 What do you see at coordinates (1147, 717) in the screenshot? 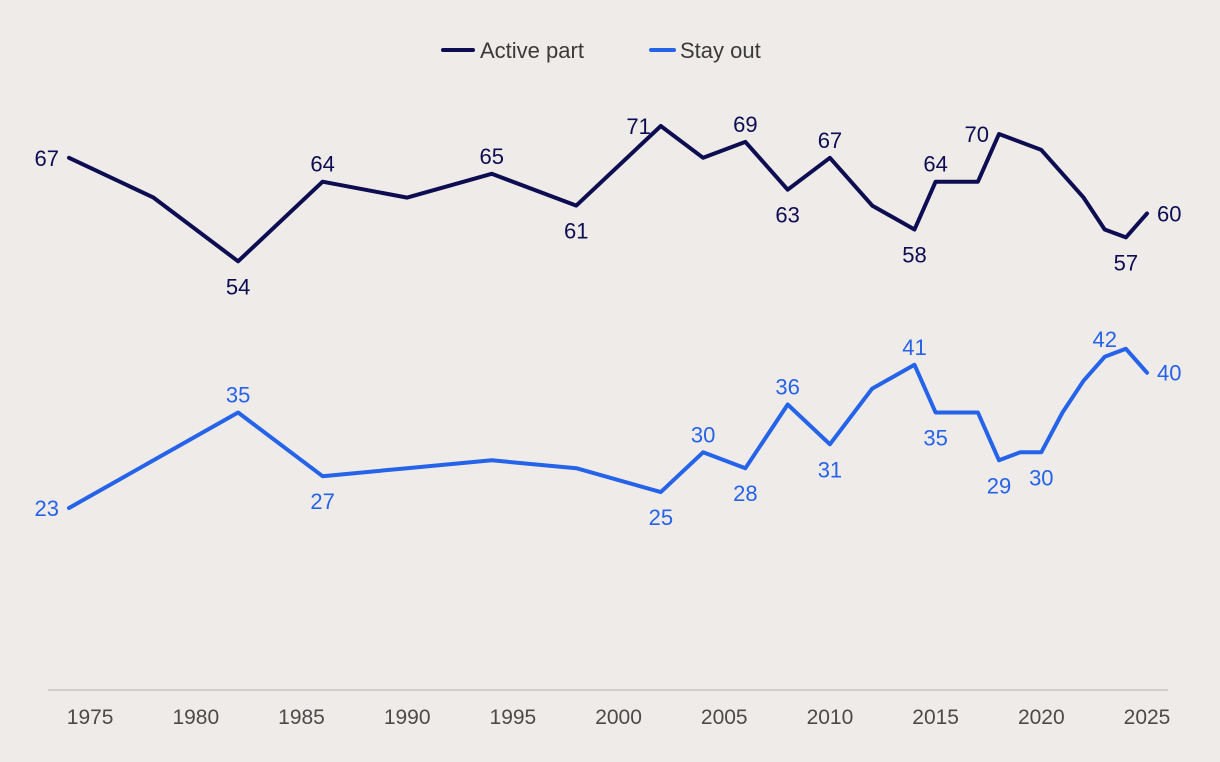
I see `x-tick-label: 2025` at bounding box center [1147, 717].